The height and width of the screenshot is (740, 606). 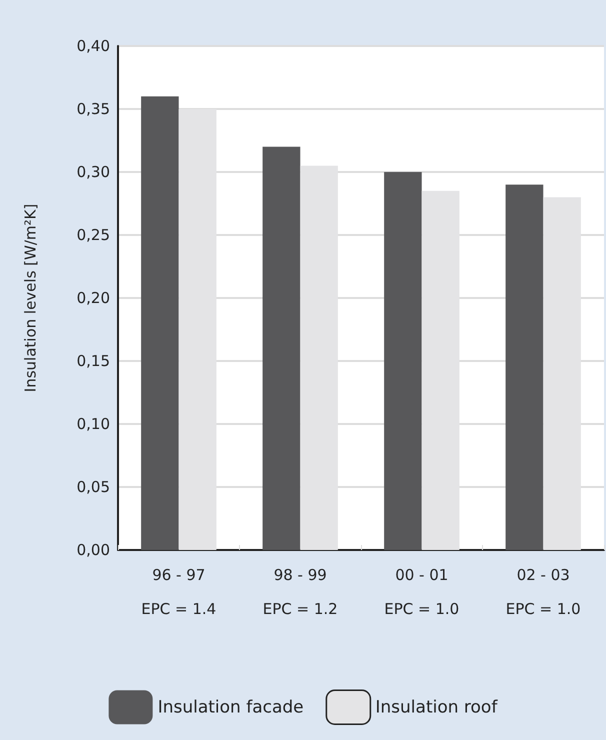 I want to click on y-tick-label: 0,25, so click(x=93, y=235).